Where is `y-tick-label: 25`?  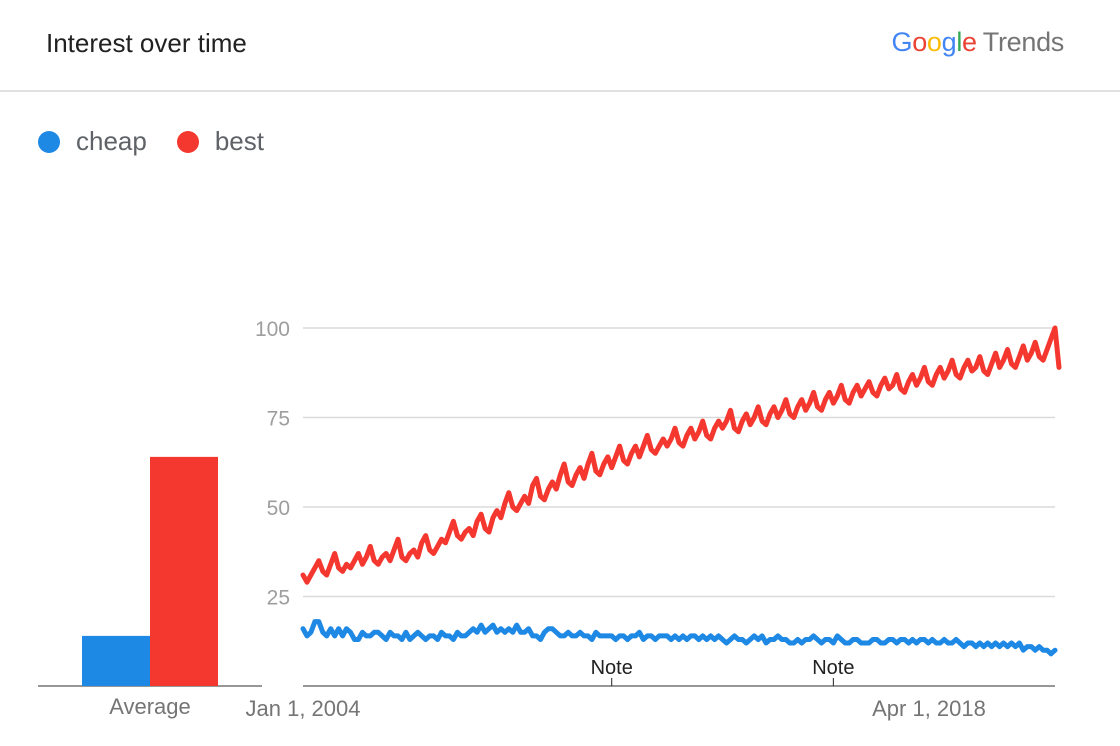 y-tick-label: 25 is located at coordinates (278, 598).